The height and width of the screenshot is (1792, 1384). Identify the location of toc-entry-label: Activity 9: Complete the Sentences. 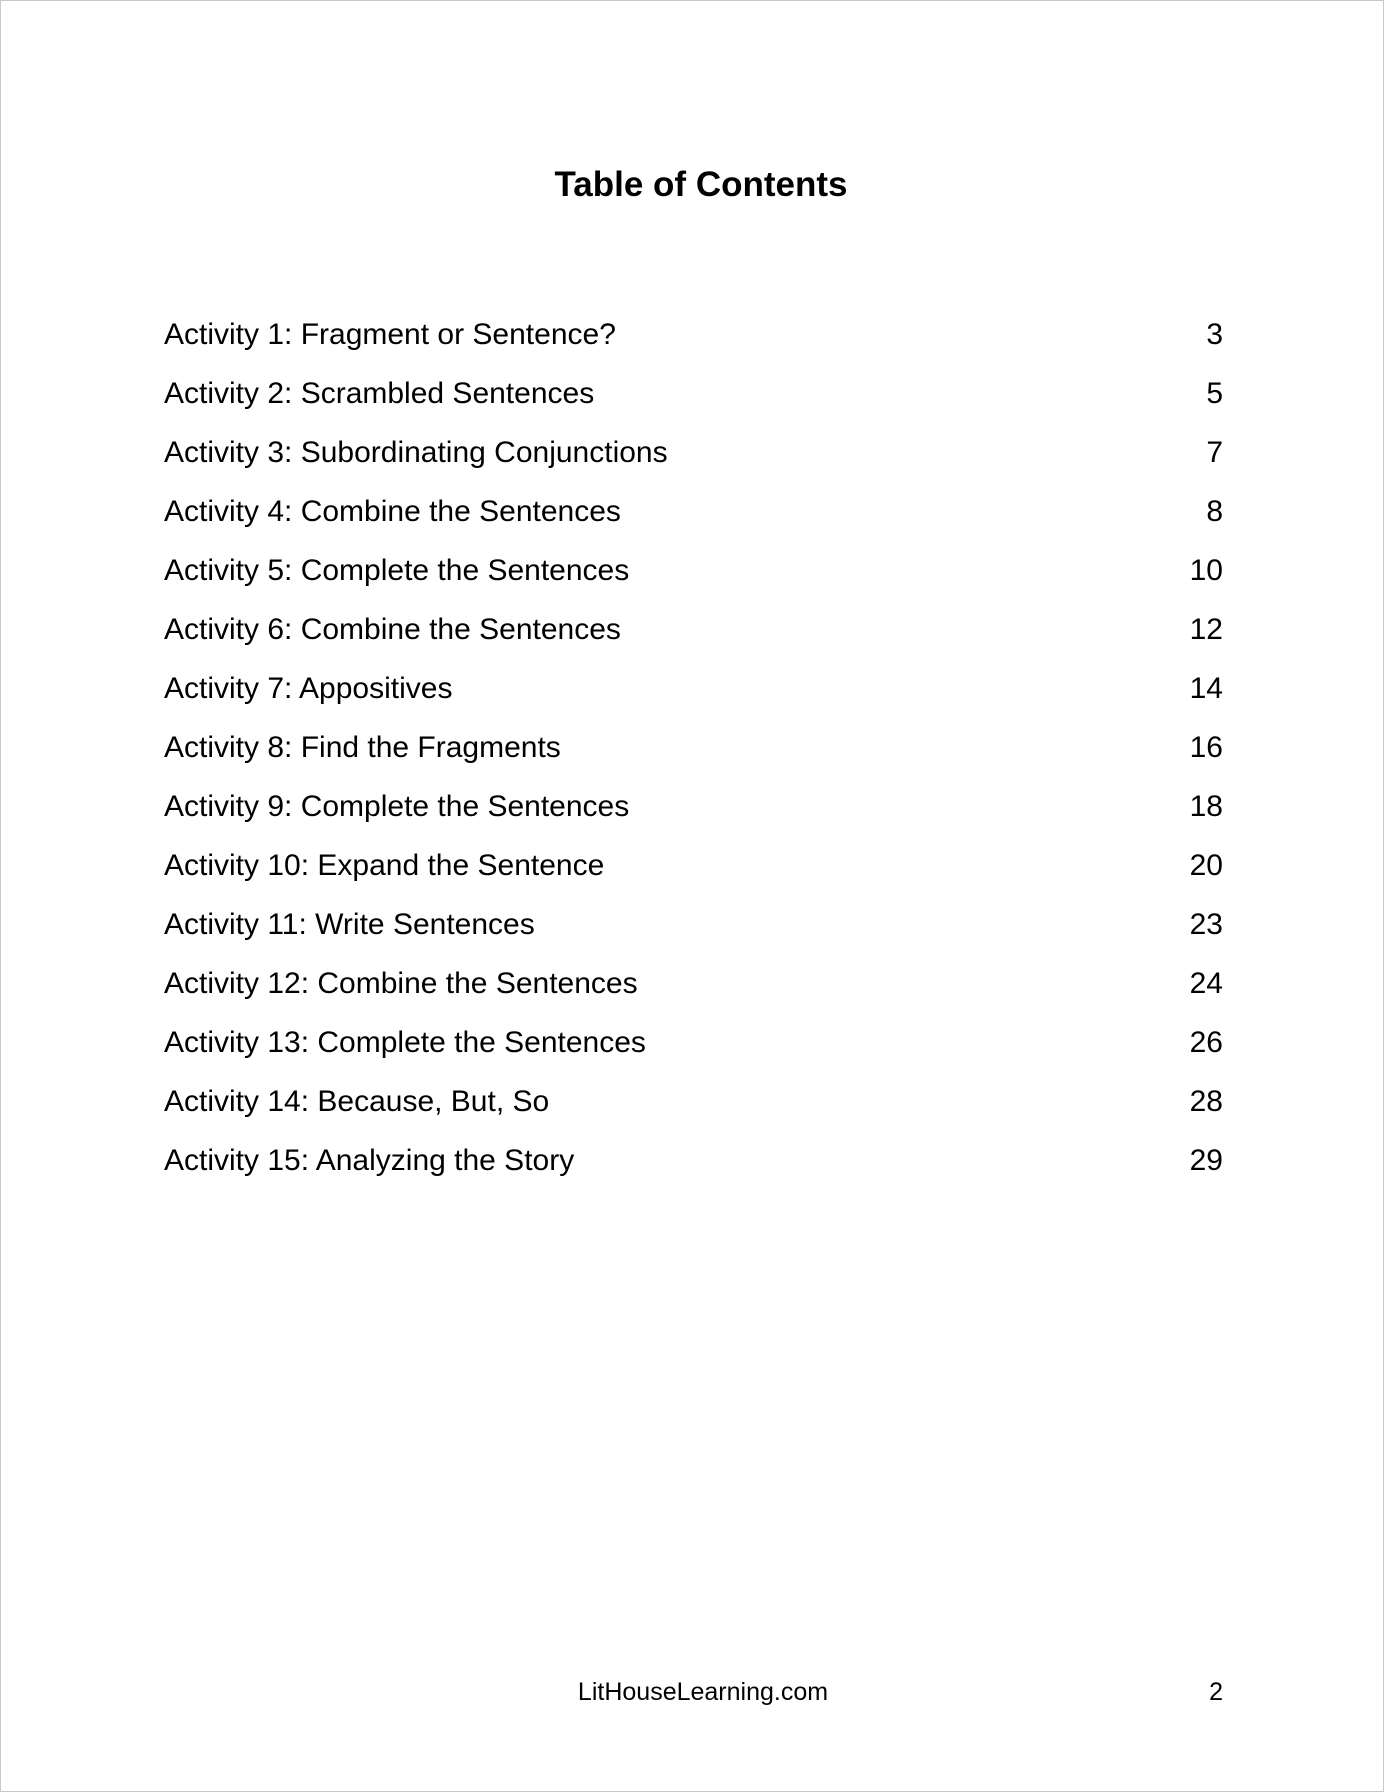
(397, 806).